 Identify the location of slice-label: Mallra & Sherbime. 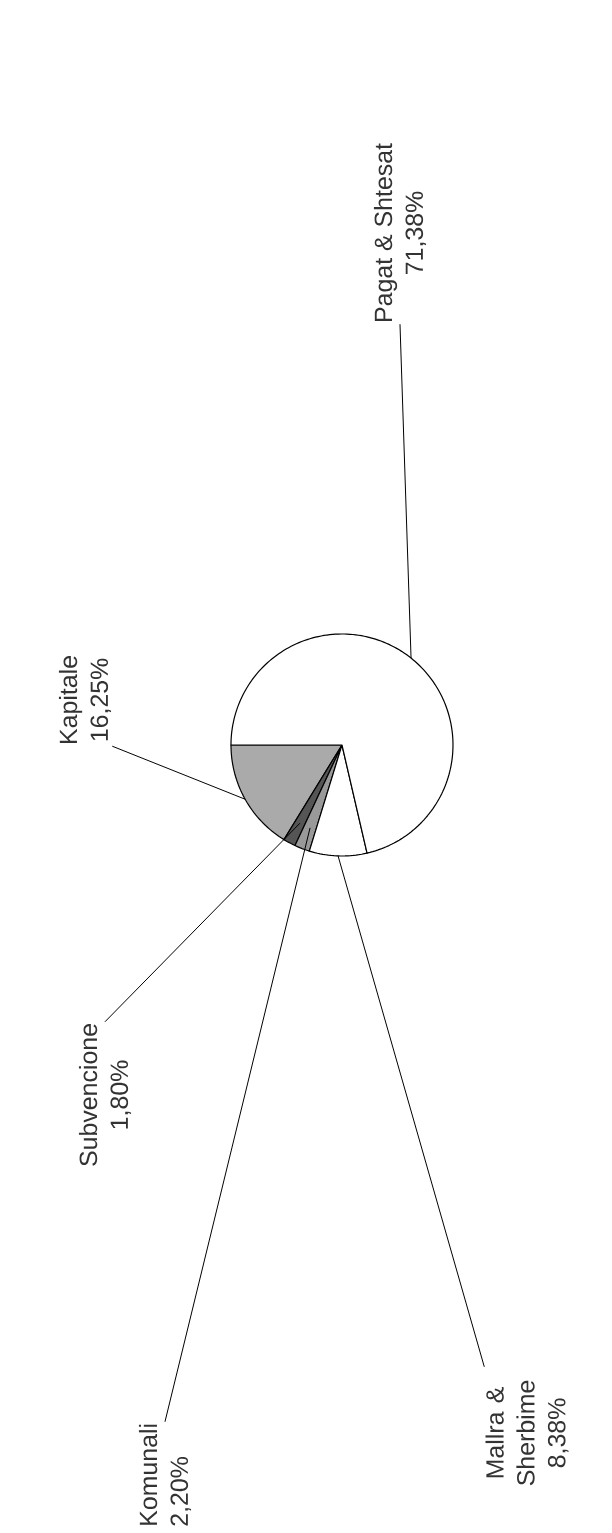
(510, 1433).